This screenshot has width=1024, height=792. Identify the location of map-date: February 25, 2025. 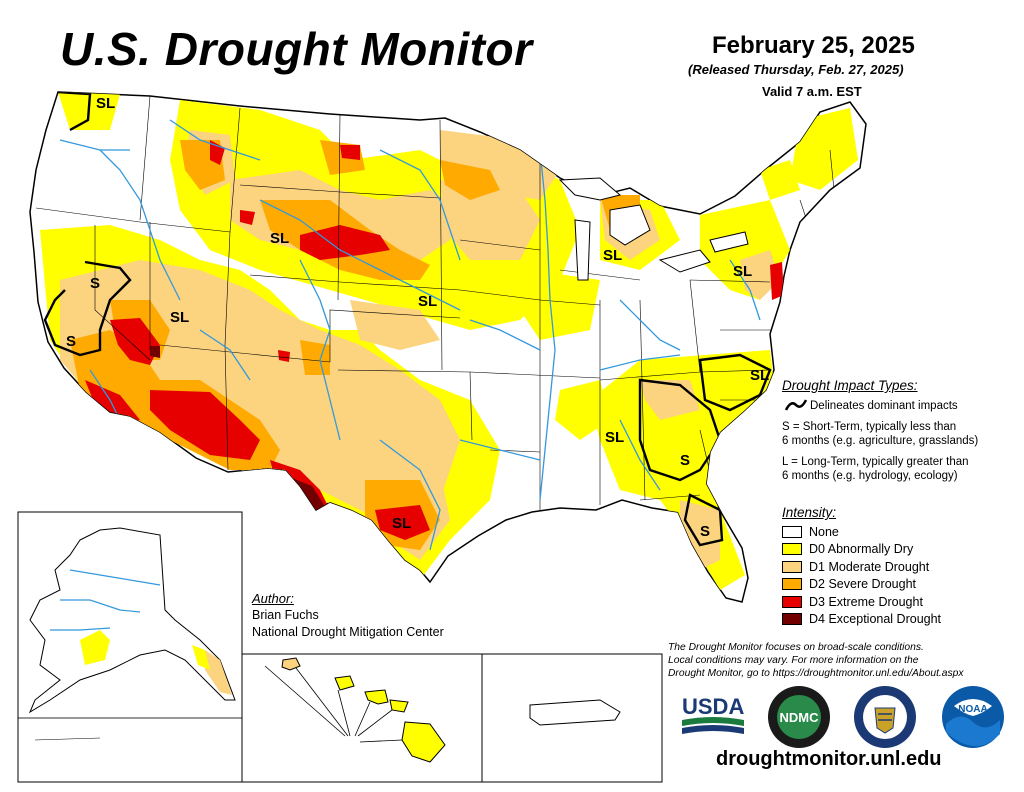
(813, 45).